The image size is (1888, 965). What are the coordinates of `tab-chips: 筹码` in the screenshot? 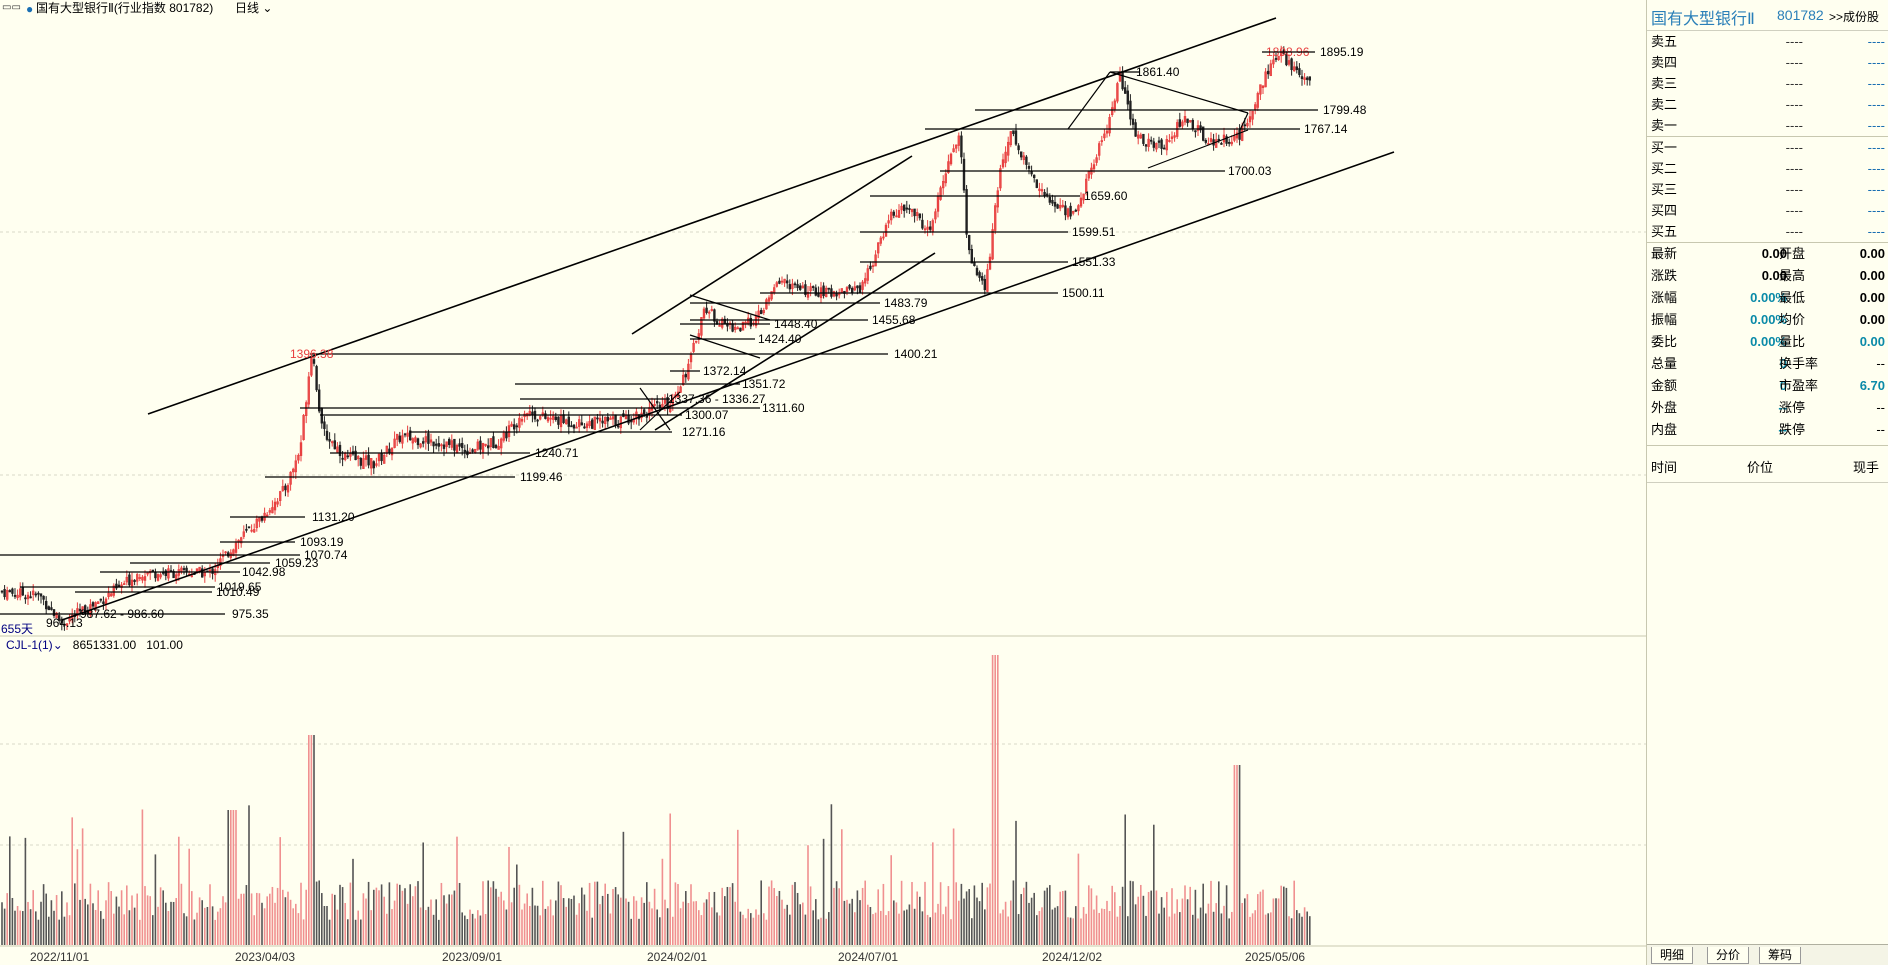 It's located at (1780, 955).